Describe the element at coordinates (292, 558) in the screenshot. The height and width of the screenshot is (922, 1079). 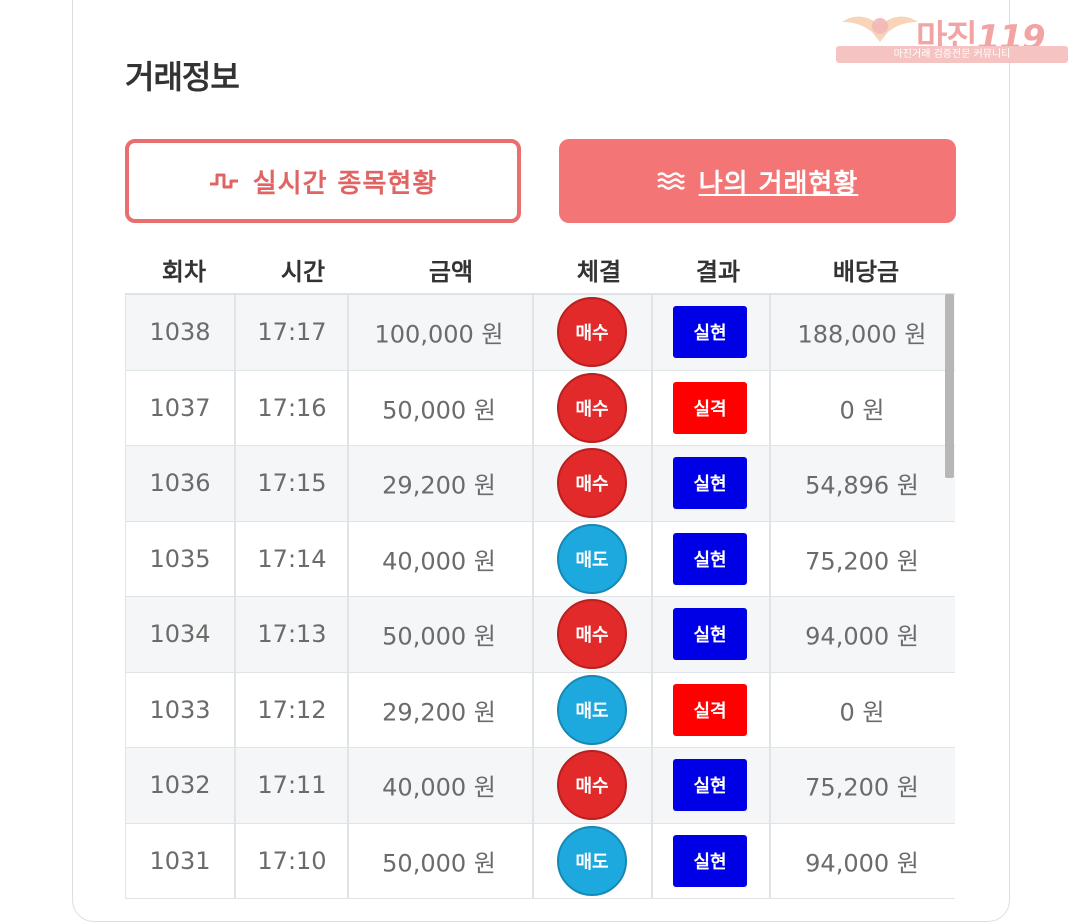
I see `cell-time: 17:14` at that location.